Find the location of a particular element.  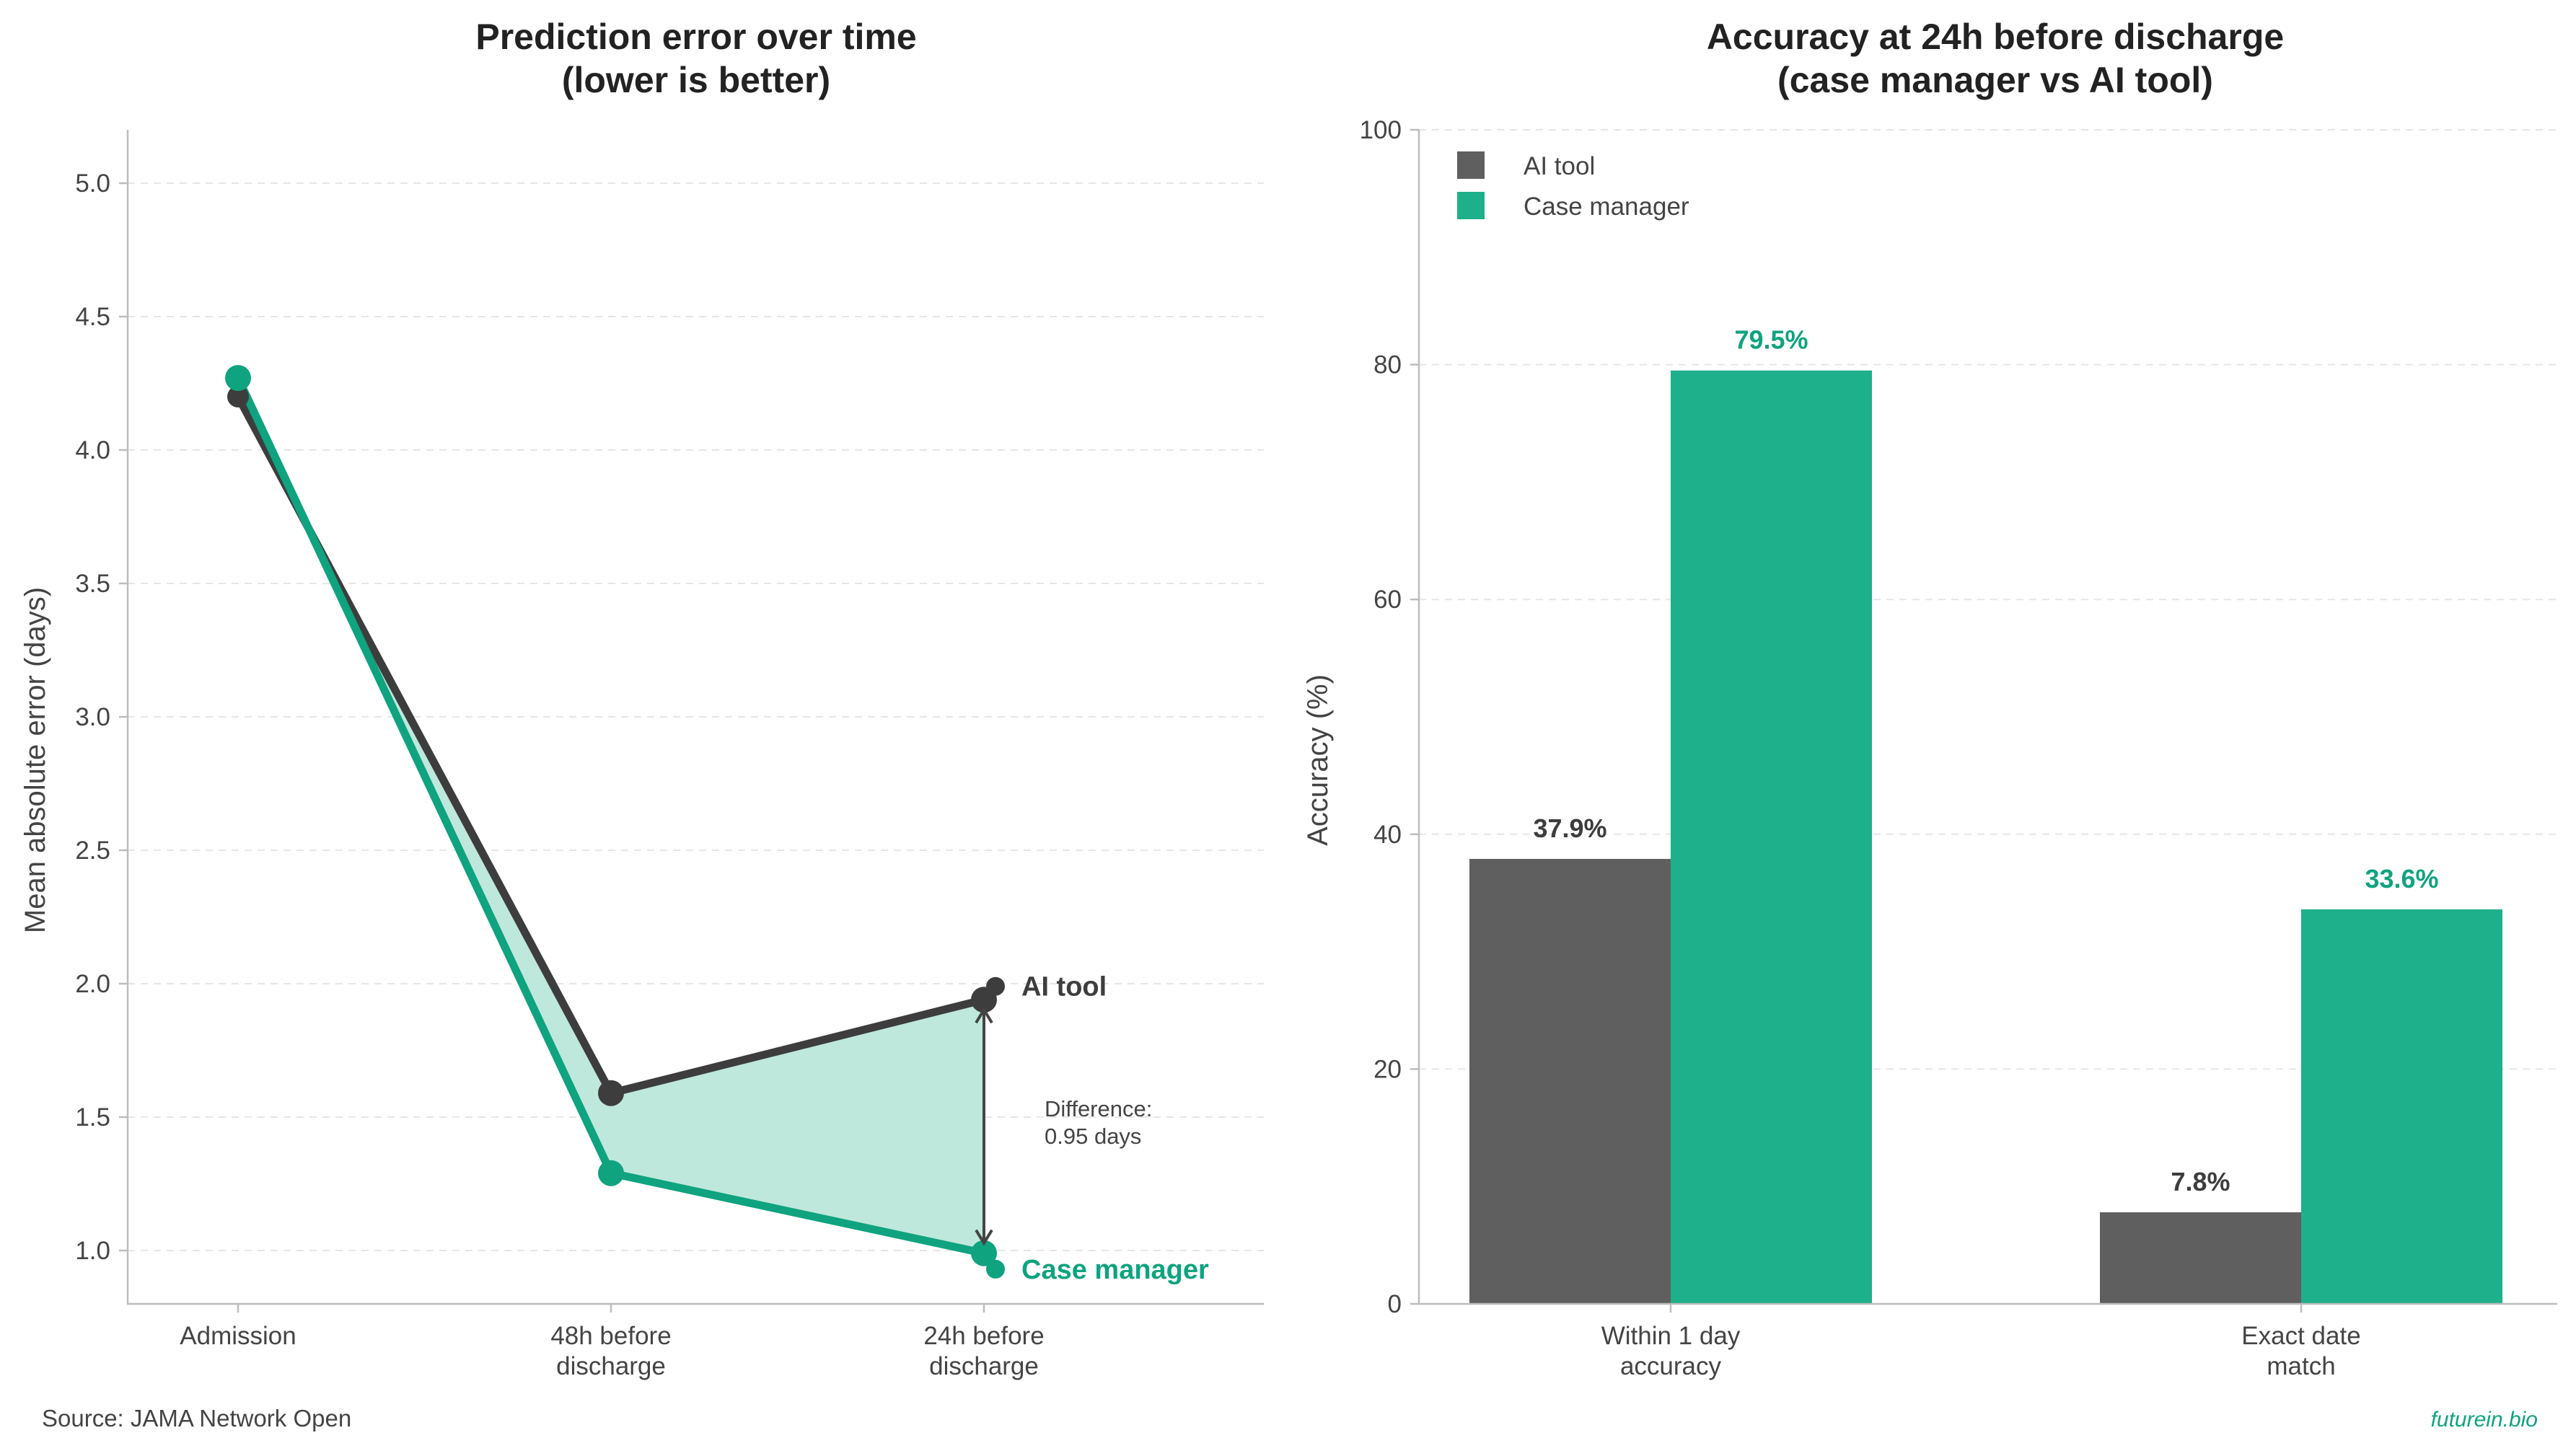

case-manager-end-label: Case manager is located at coordinates (1115, 1270).